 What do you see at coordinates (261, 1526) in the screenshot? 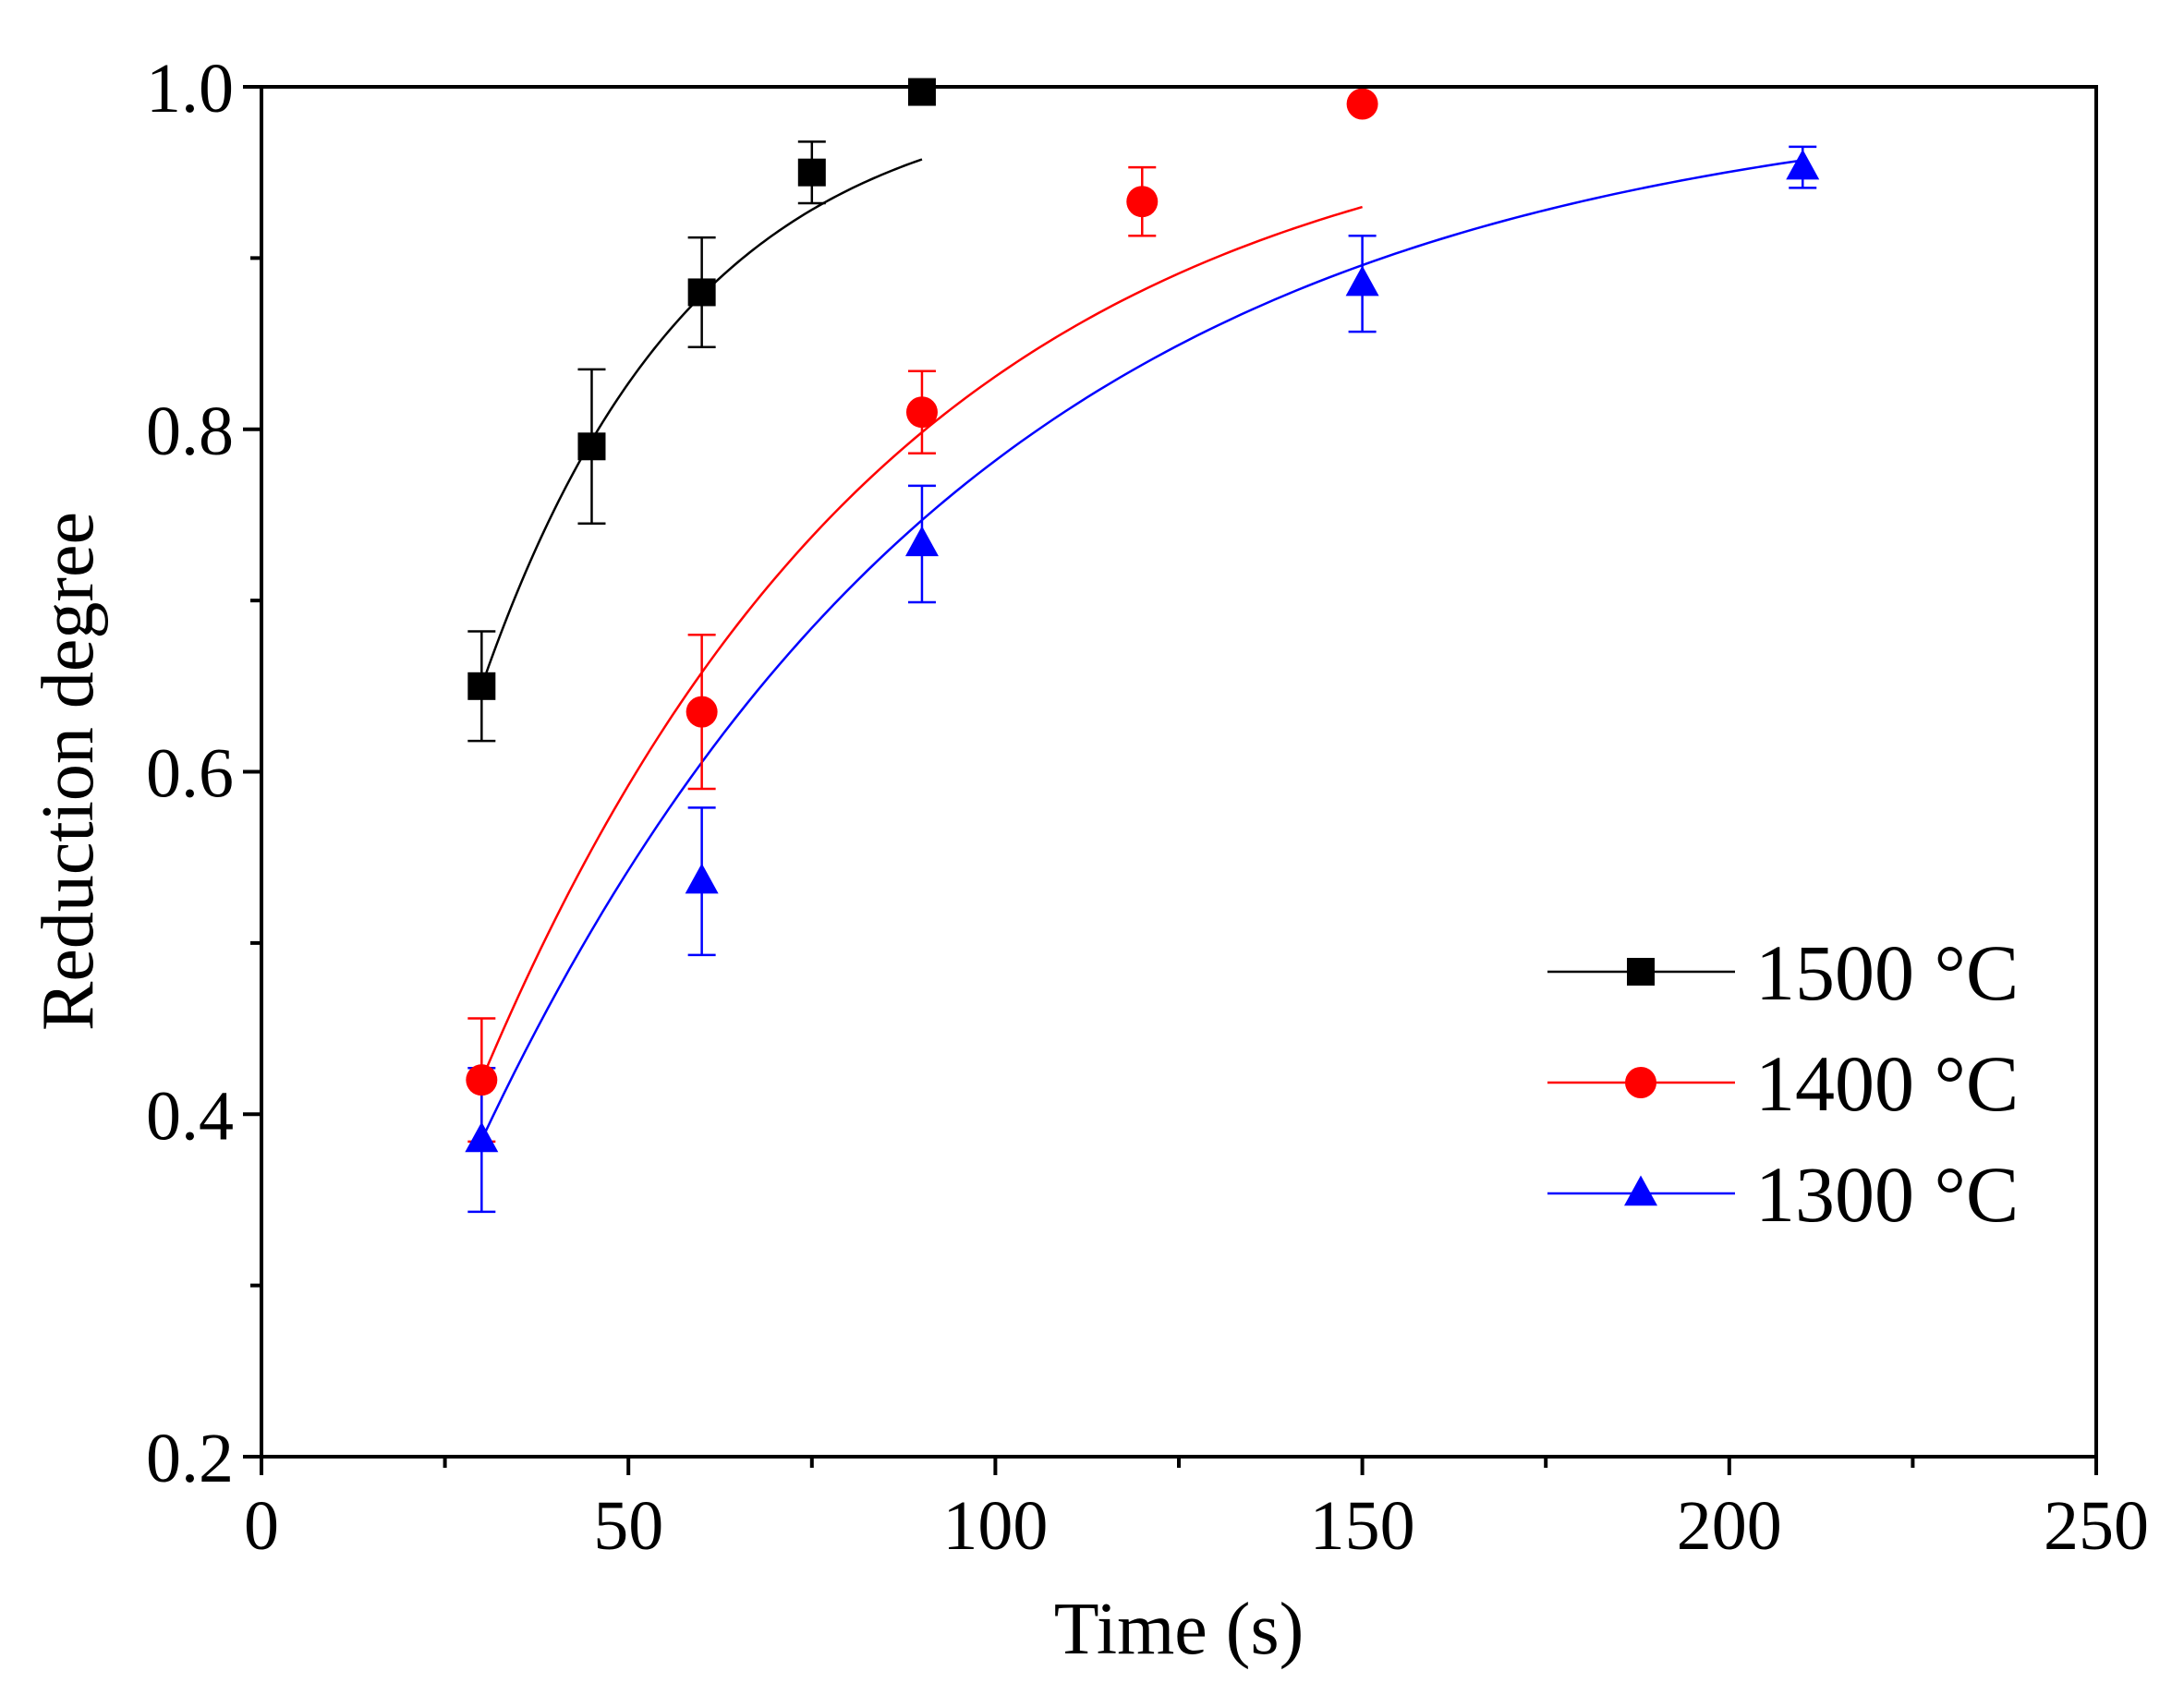
I see `x-tick-label: 0` at bounding box center [261, 1526].